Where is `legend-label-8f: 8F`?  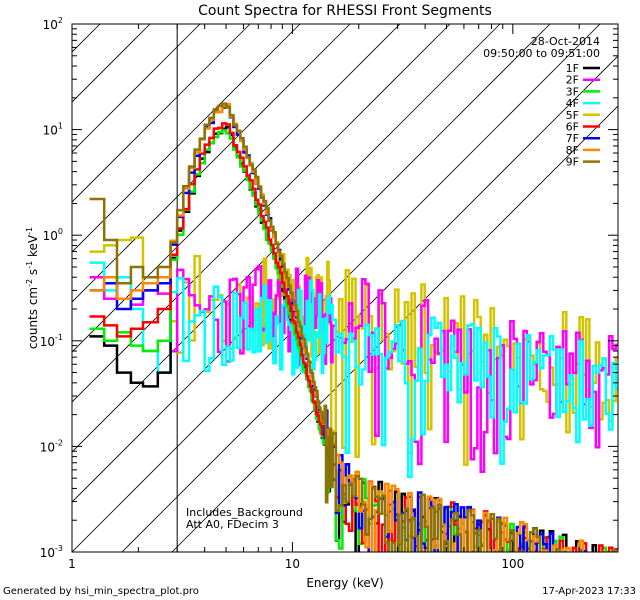
legend-label-8f: 8F is located at coordinates (572, 150).